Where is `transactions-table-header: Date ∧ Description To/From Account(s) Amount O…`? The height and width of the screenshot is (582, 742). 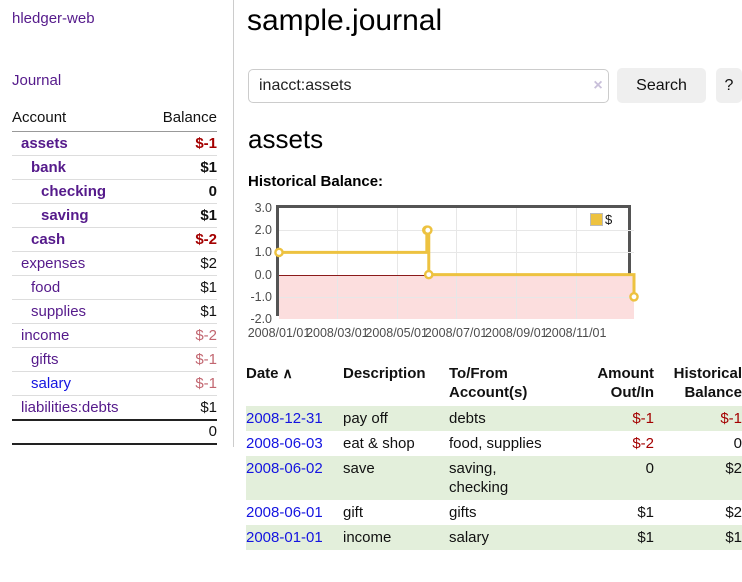
transactions-table-header: Date ∧ Description To/From Account(s) Amount O… is located at coordinates (494, 385).